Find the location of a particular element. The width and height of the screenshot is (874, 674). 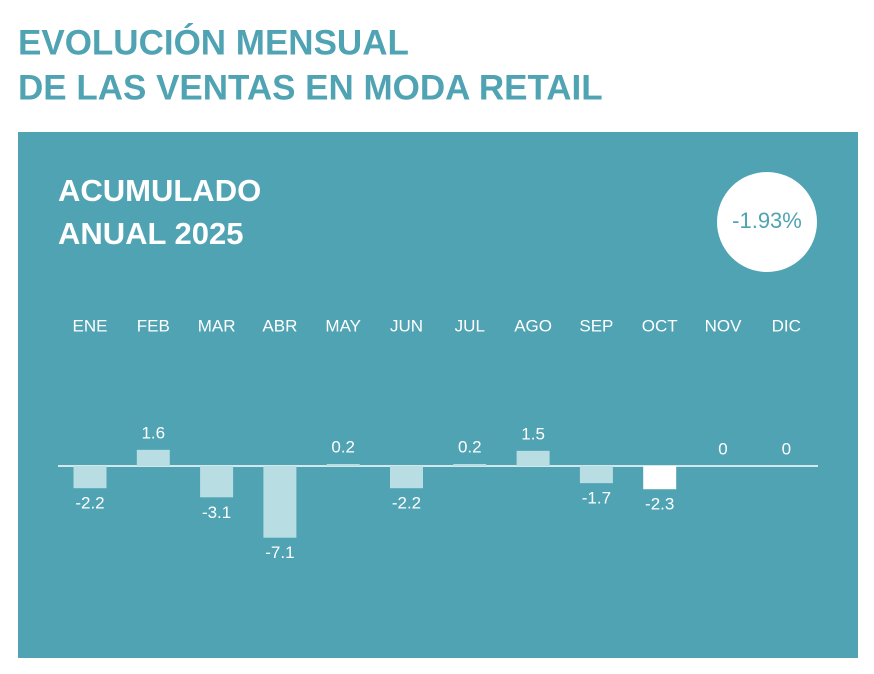

value-label: -7.1 is located at coordinates (279, 552).